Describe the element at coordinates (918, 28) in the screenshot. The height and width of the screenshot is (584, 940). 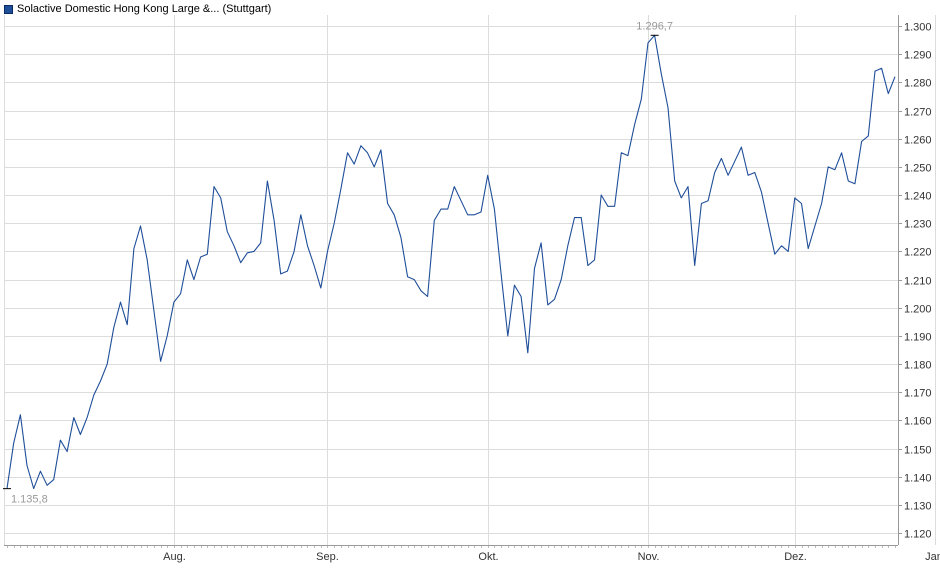
I see `y-tick-label: 1.300` at that location.